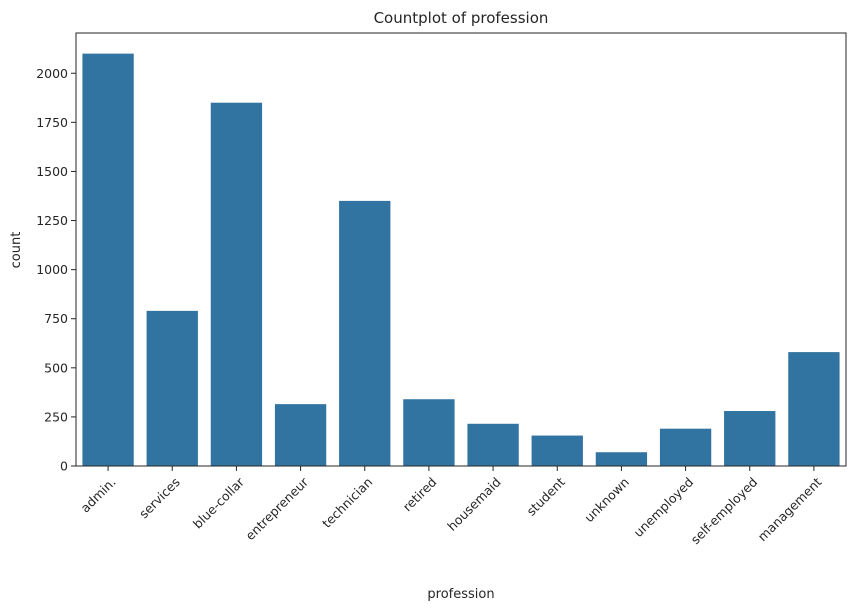  I want to click on x-tick-label: blue-collar, so click(219, 503).